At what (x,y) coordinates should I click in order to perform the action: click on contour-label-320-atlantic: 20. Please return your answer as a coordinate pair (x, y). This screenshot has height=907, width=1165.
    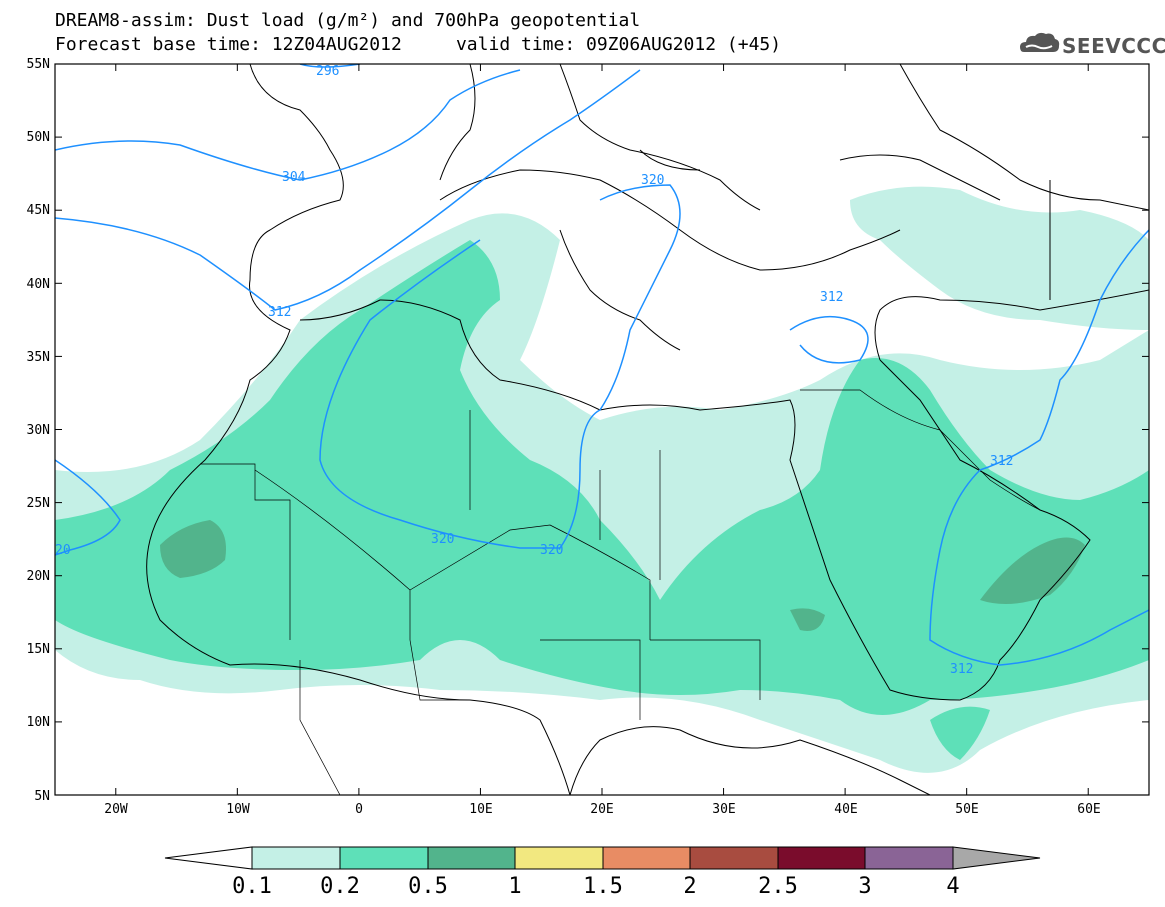
    Looking at the image, I should click on (63, 550).